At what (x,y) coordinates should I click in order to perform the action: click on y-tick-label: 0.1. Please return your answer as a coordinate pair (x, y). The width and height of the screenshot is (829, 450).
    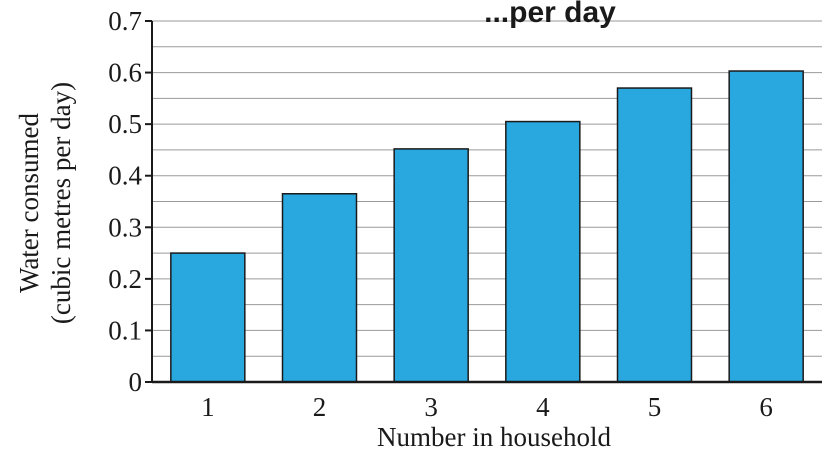
    Looking at the image, I should click on (125, 330).